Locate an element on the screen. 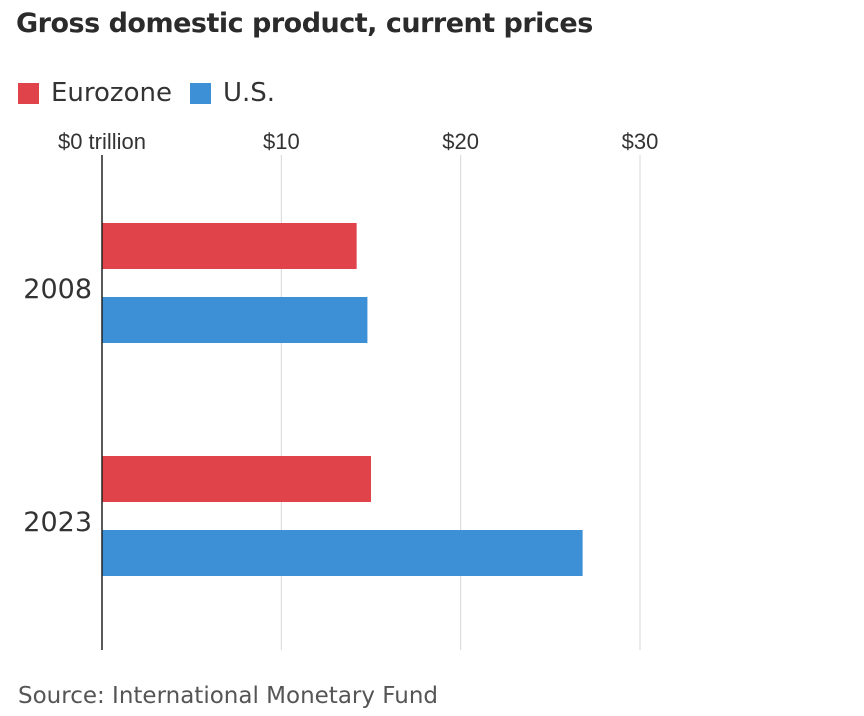  bar-eurozone-2008 is located at coordinates (229, 246).